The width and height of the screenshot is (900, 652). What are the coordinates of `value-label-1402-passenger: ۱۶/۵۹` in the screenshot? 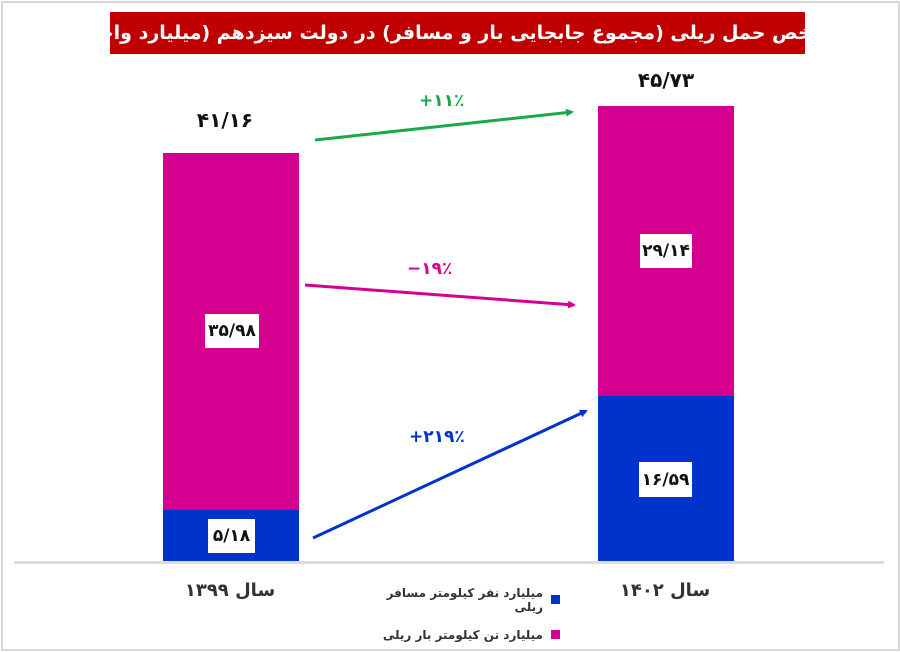 It's located at (665, 479).